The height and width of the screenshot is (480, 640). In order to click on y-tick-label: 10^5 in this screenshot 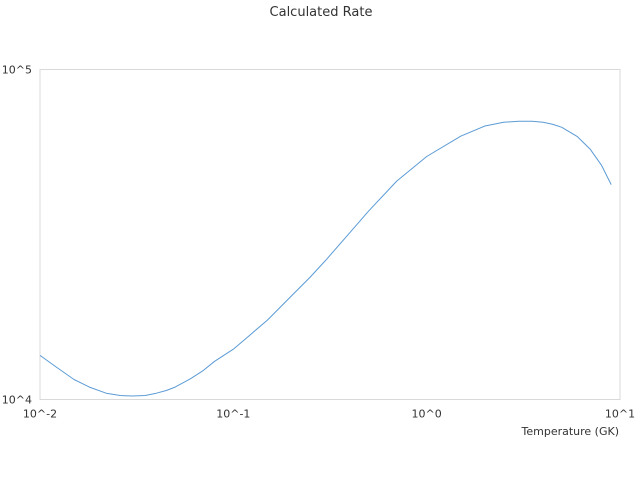, I will do `click(17, 70)`.